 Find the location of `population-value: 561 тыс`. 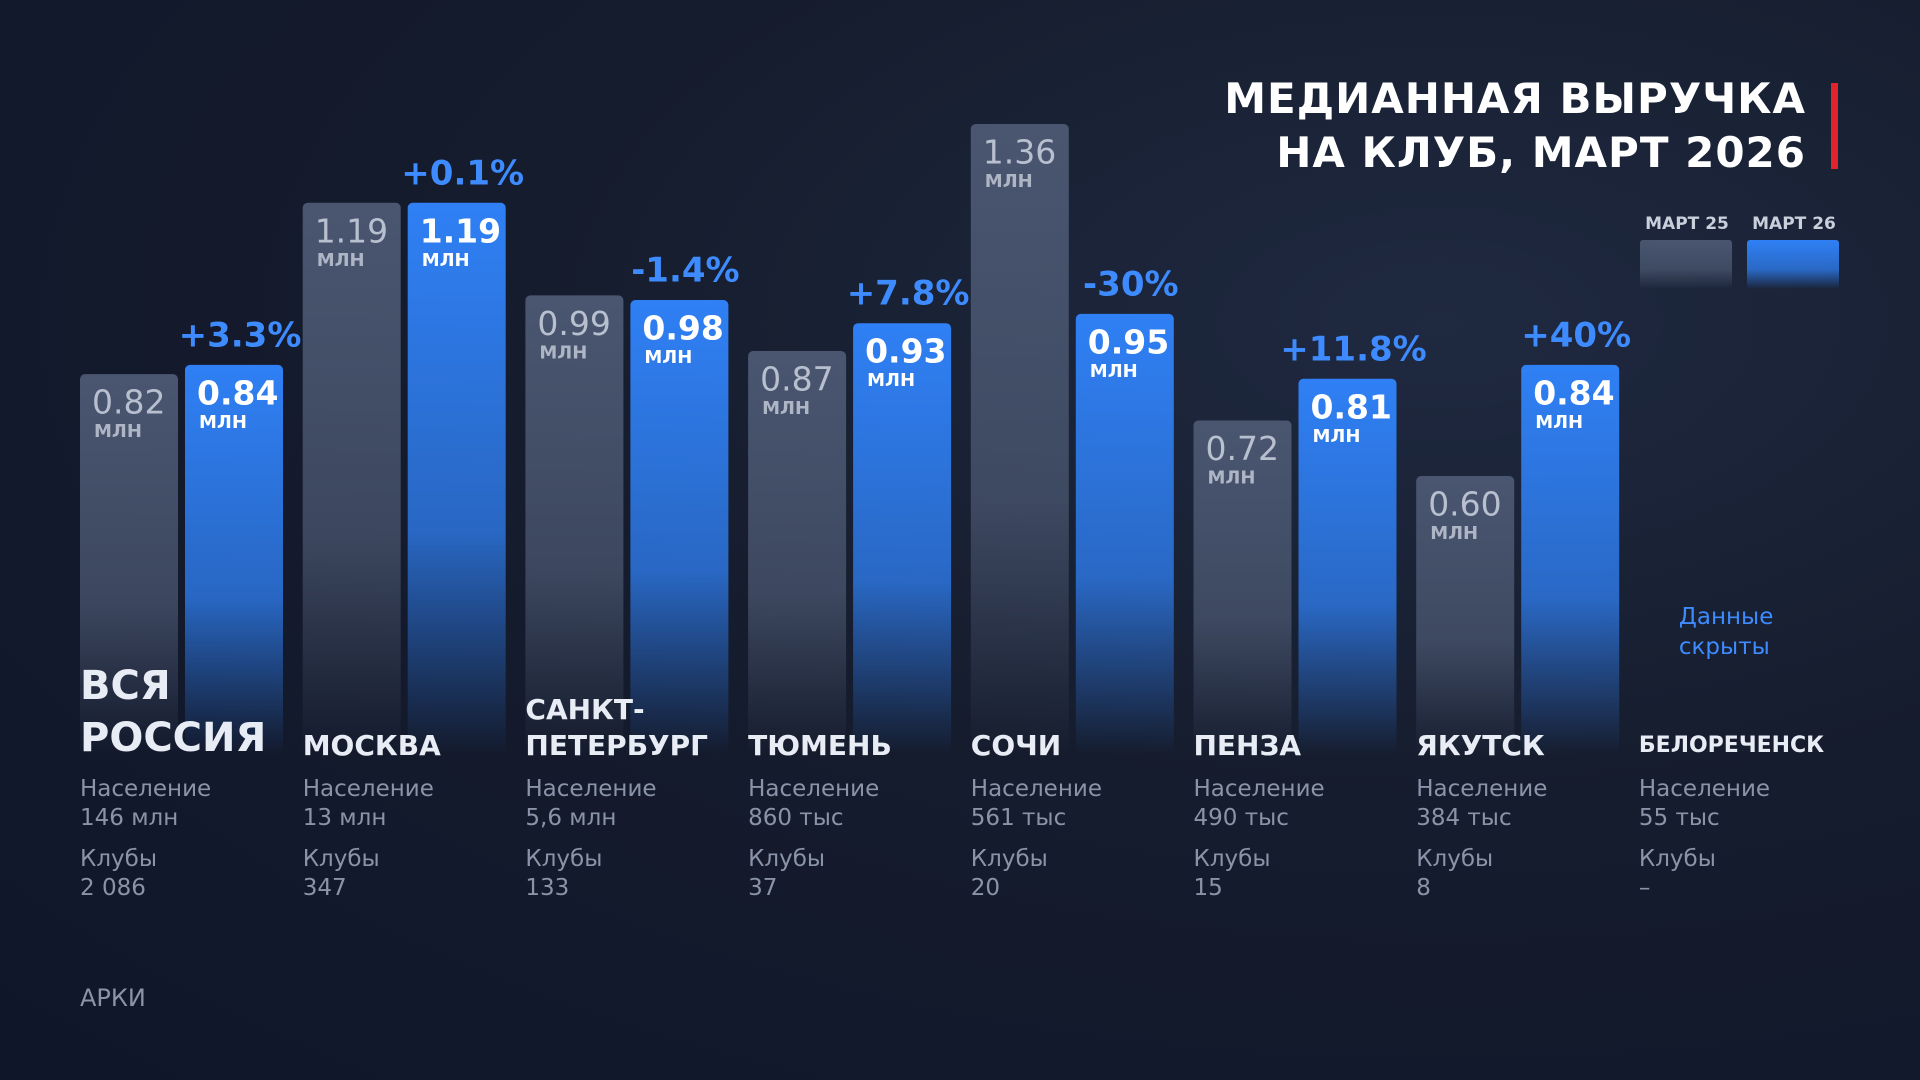

population-value: 561 тыс is located at coordinates (1018, 818).